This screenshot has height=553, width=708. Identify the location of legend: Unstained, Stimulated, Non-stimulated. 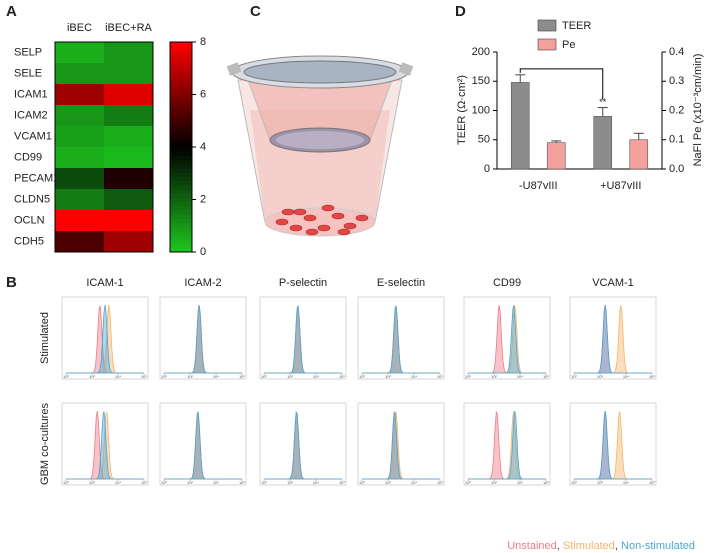
(601, 546).